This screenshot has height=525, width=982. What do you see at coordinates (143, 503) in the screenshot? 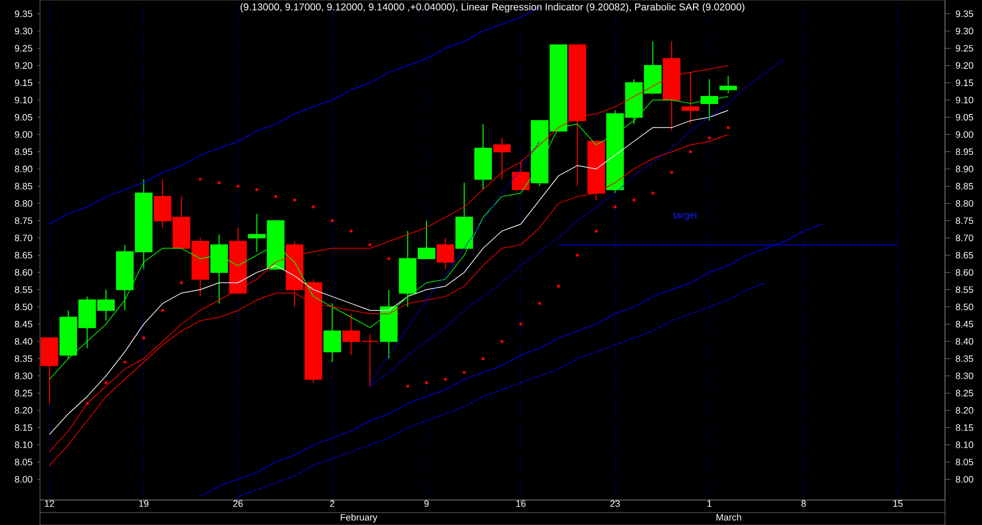
I see `x-tick-label: 19` at bounding box center [143, 503].